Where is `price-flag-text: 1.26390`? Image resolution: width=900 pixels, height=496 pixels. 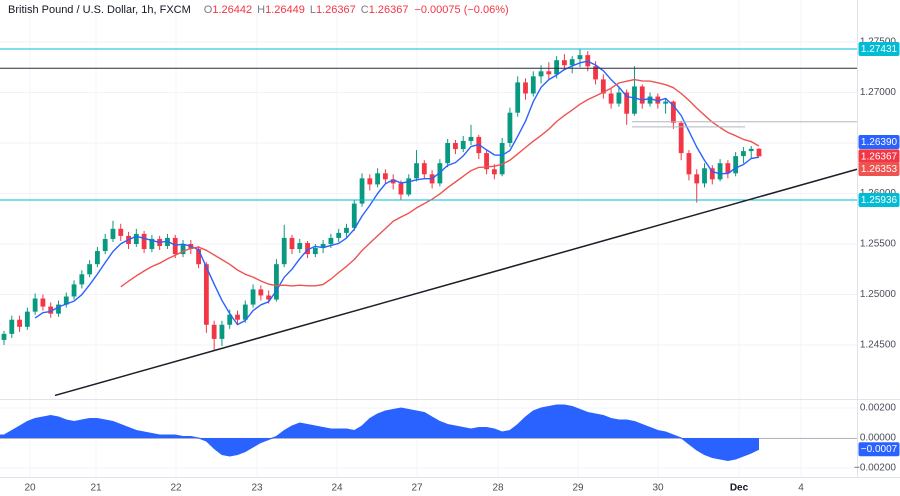
price-flag-text: 1.26390 is located at coordinates (879, 142).